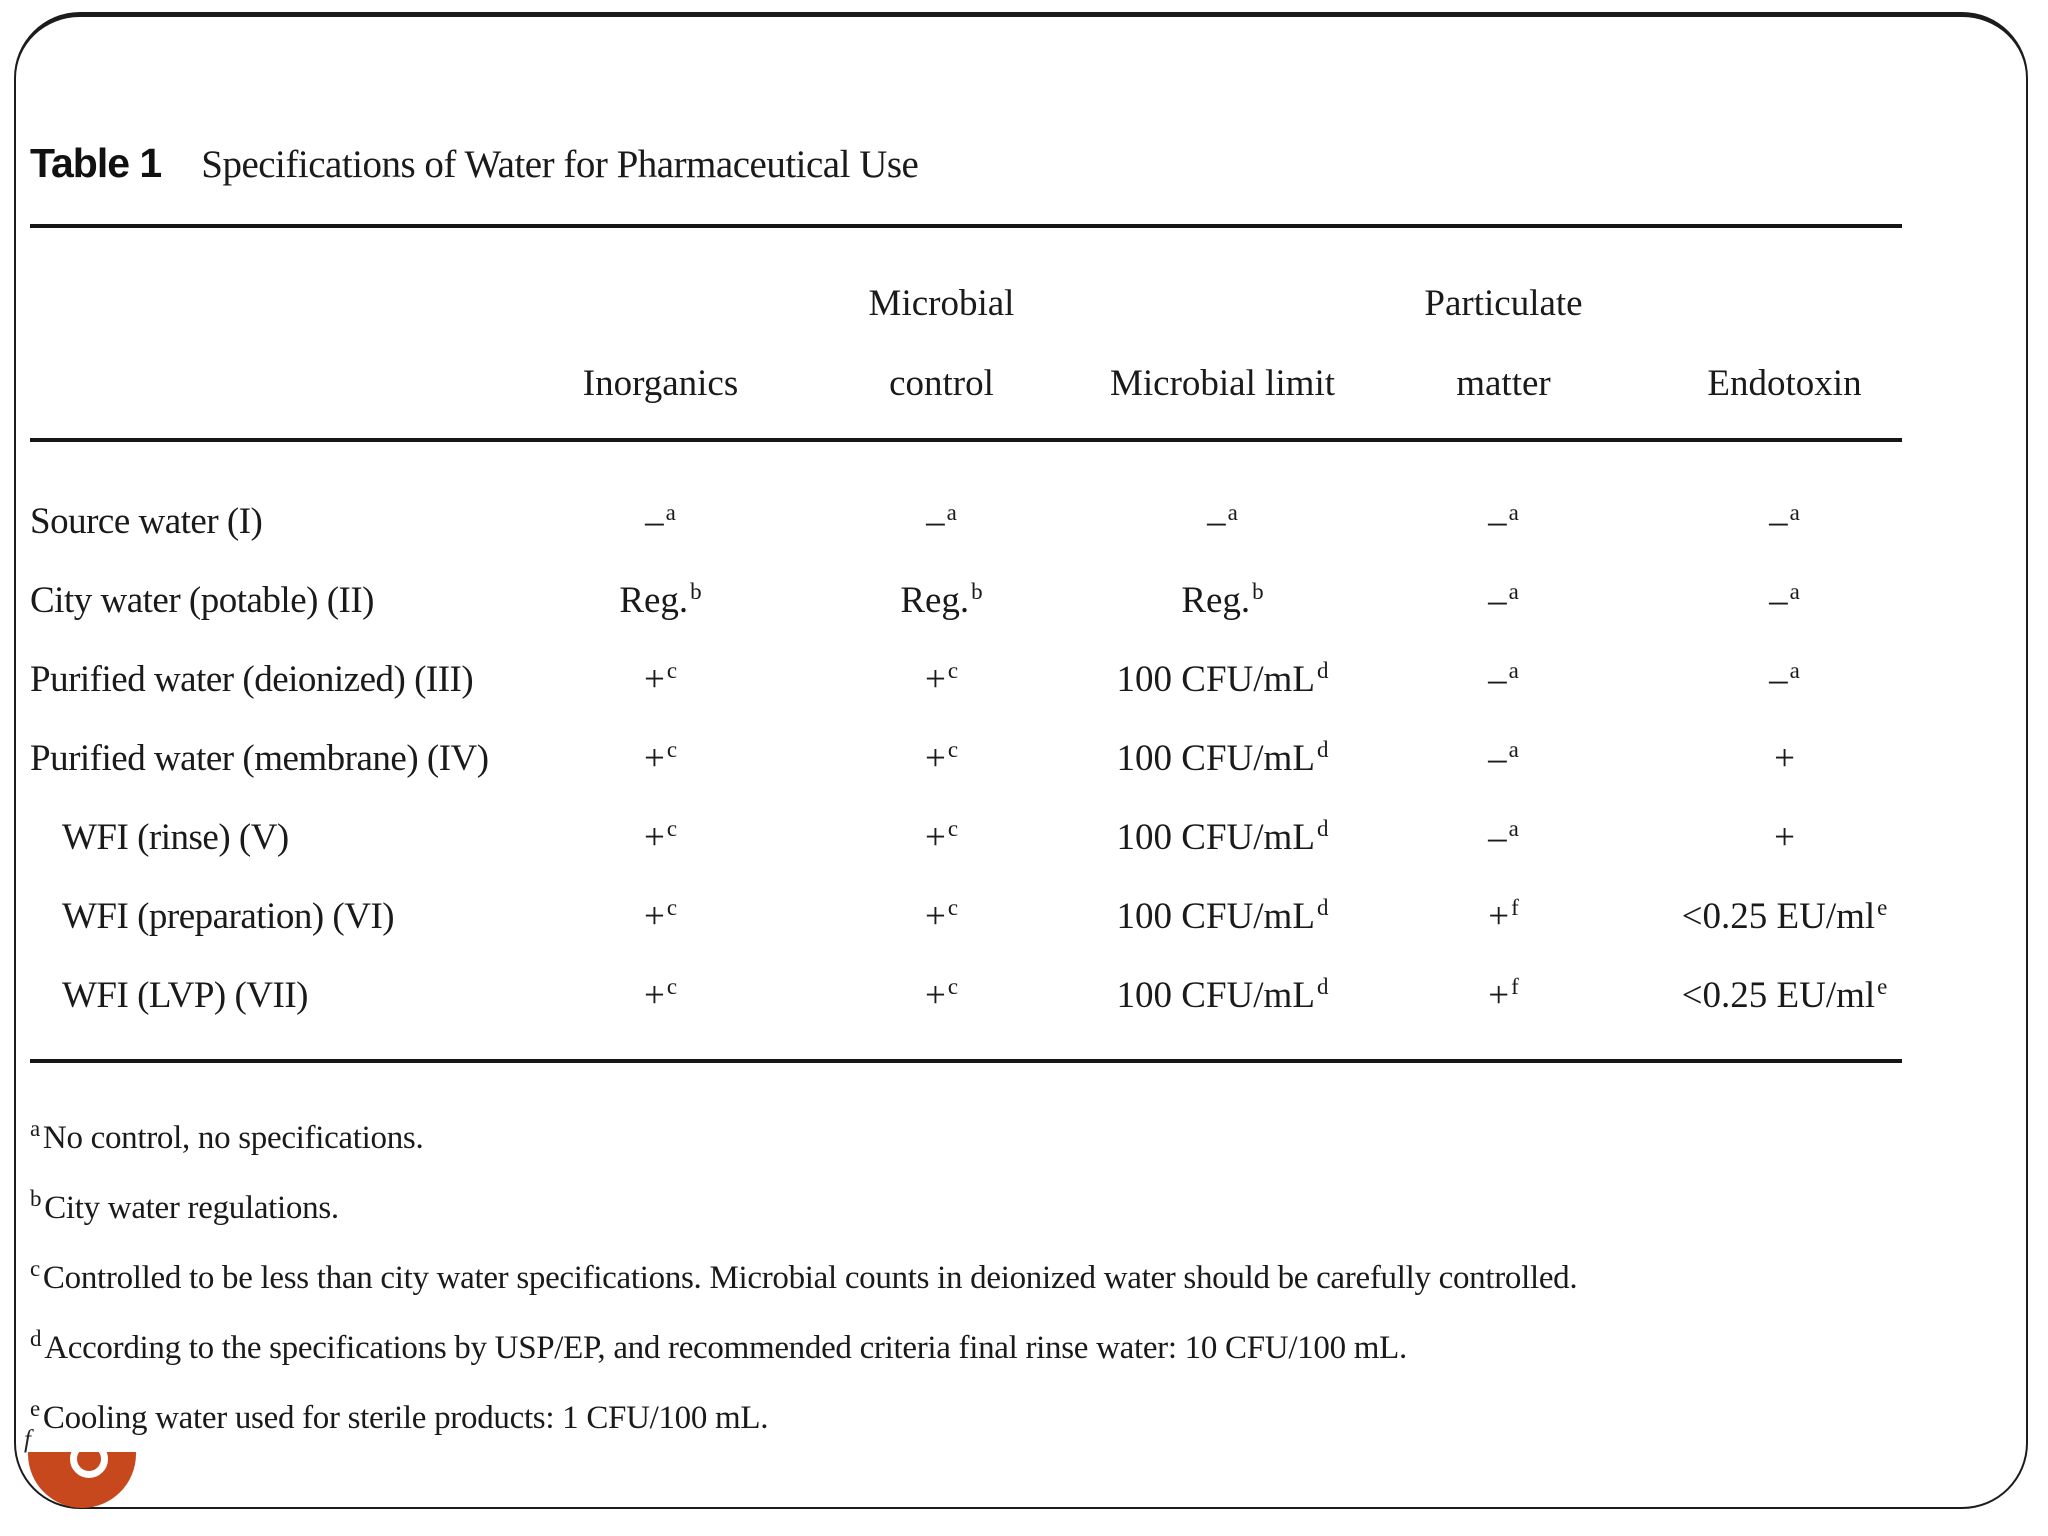 The image size is (2048, 1536). Describe the element at coordinates (252, 679) in the screenshot. I see `row-label: Purified water (deionized) (III)` at that location.